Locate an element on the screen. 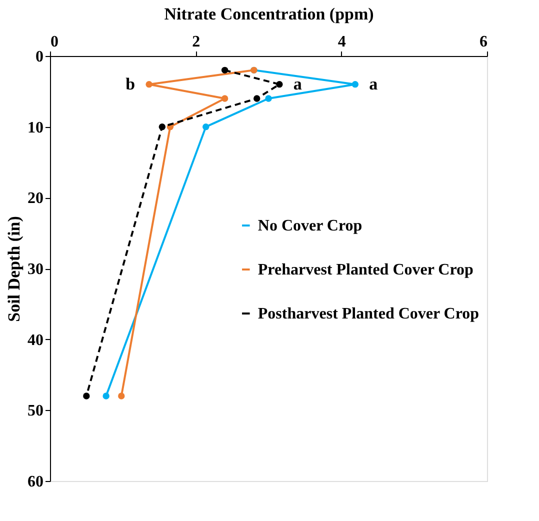 The height and width of the screenshot is (521, 539). x-tick-label: 4 is located at coordinates (342, 42).